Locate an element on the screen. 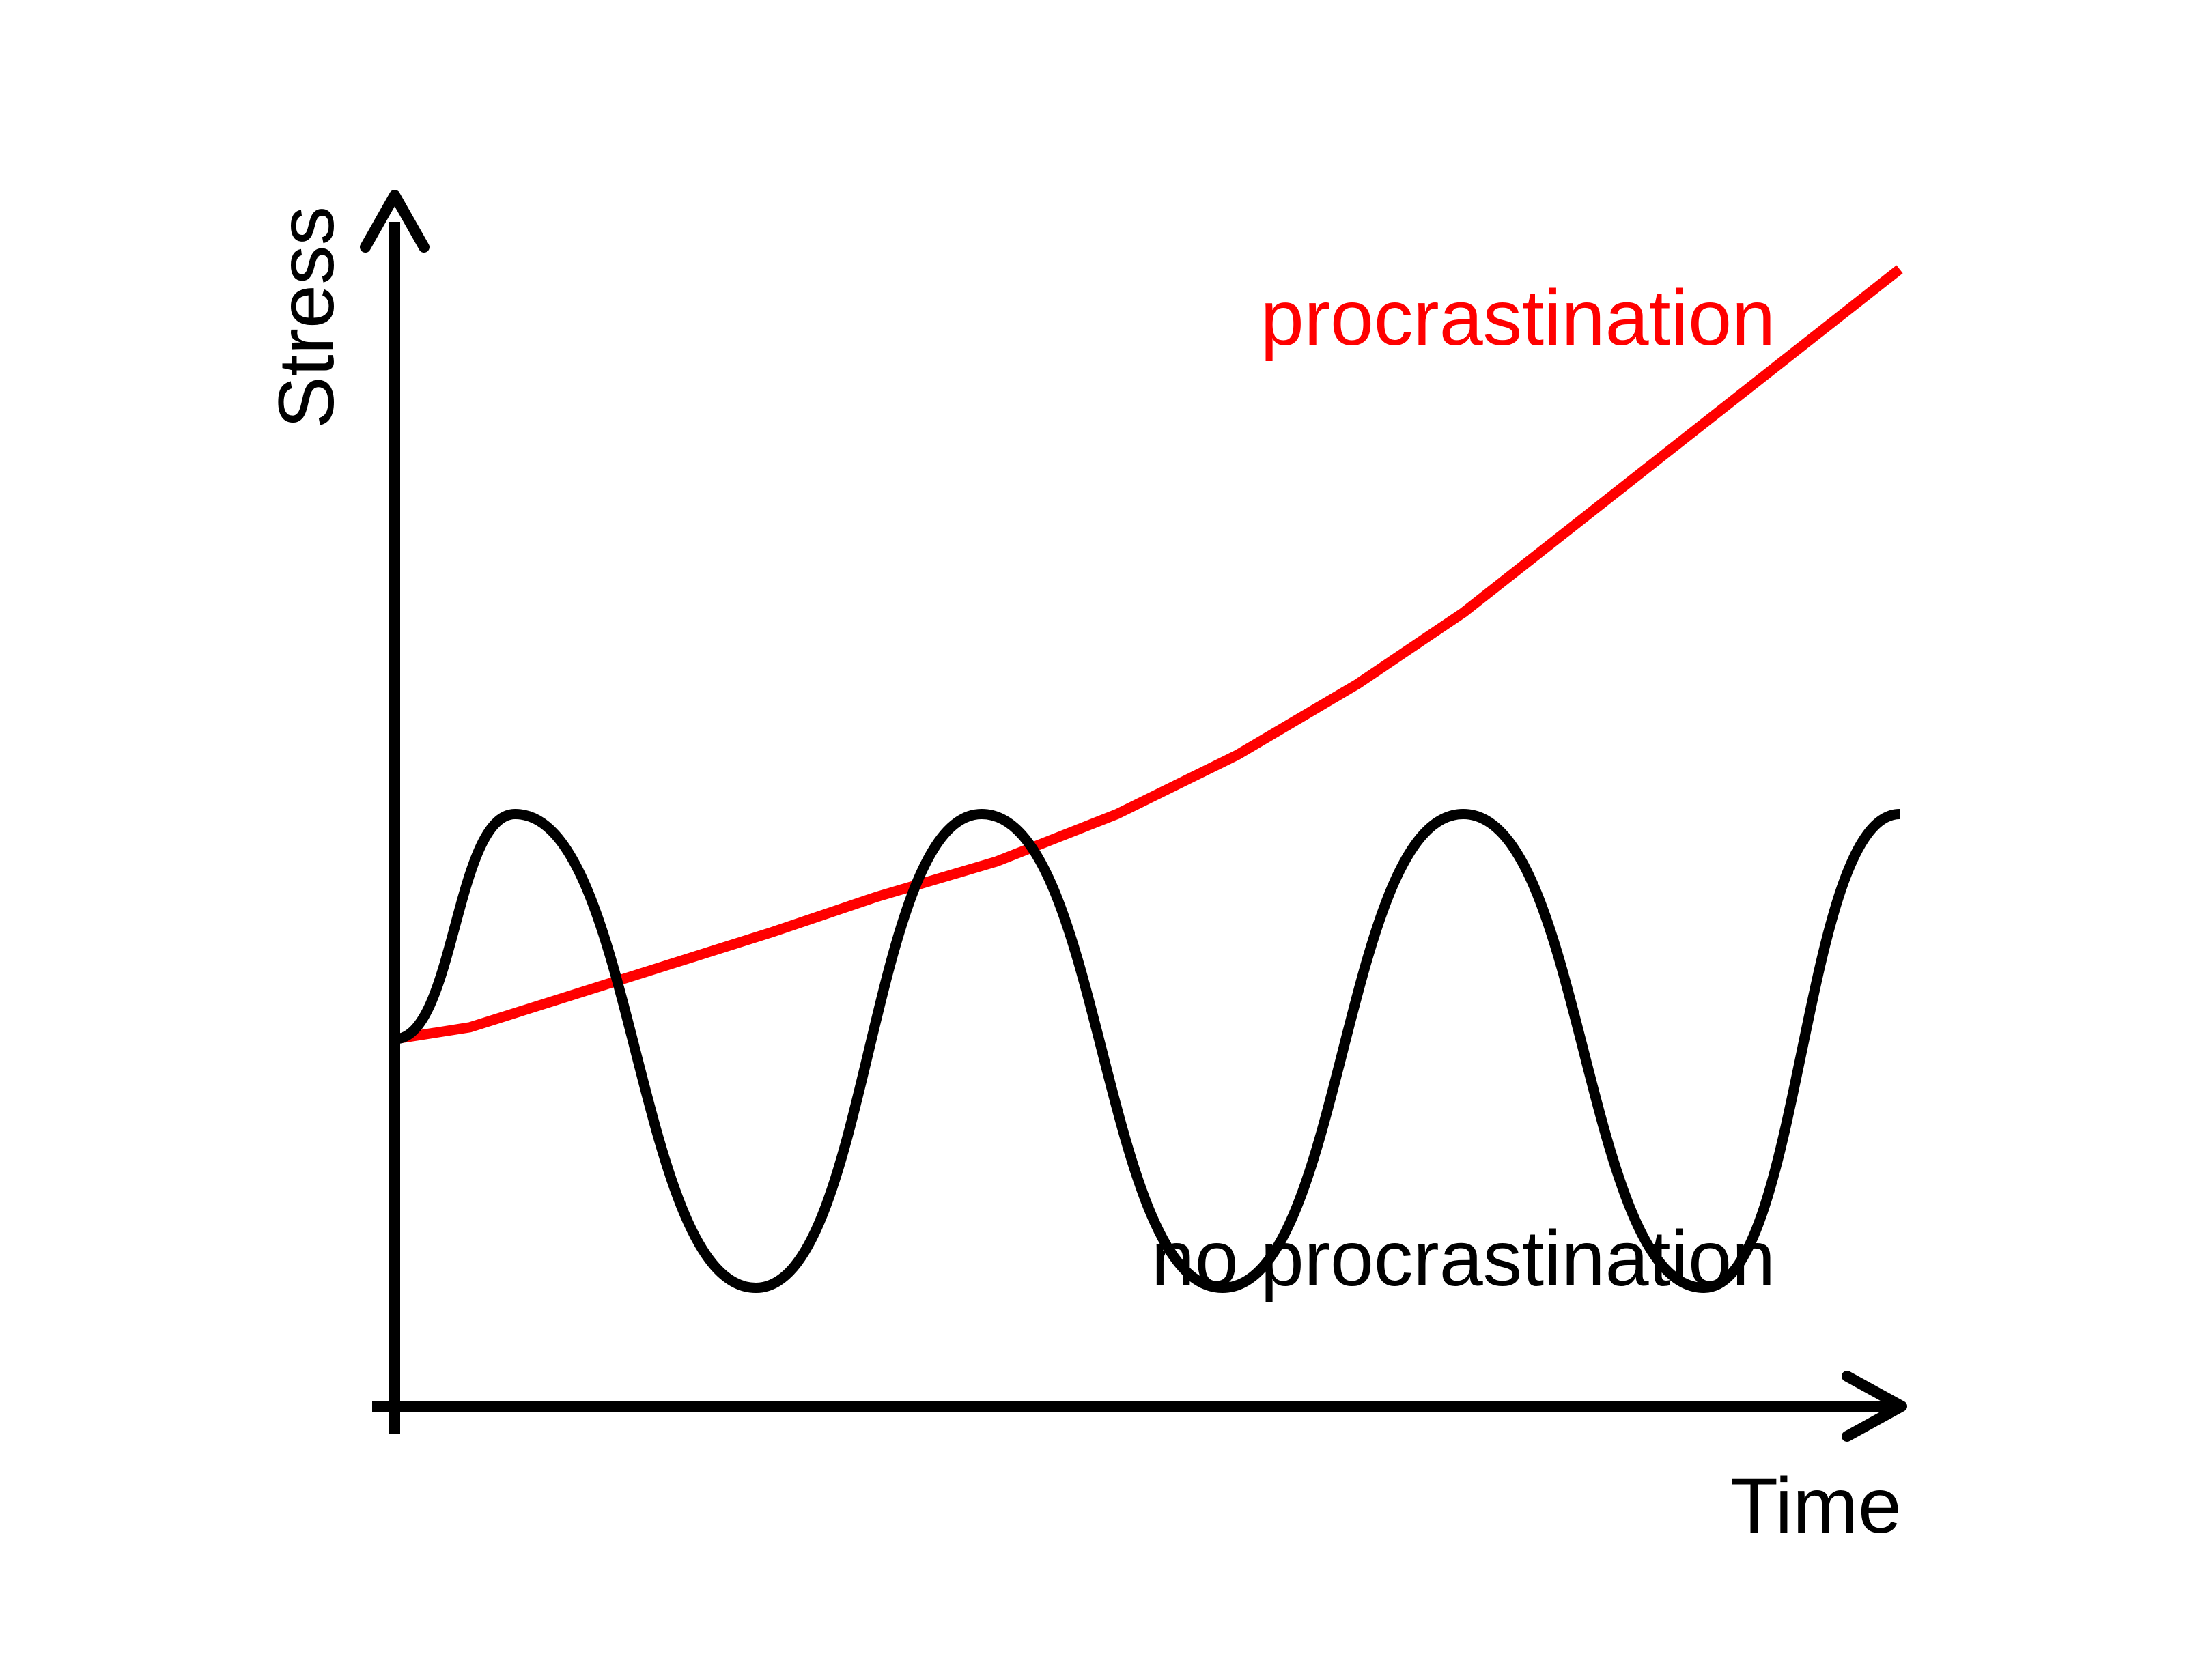 This screenshot has width=2196, height=1680. no-procrastination-annotation: no procrastination is located at coordinates (1463, 1258).